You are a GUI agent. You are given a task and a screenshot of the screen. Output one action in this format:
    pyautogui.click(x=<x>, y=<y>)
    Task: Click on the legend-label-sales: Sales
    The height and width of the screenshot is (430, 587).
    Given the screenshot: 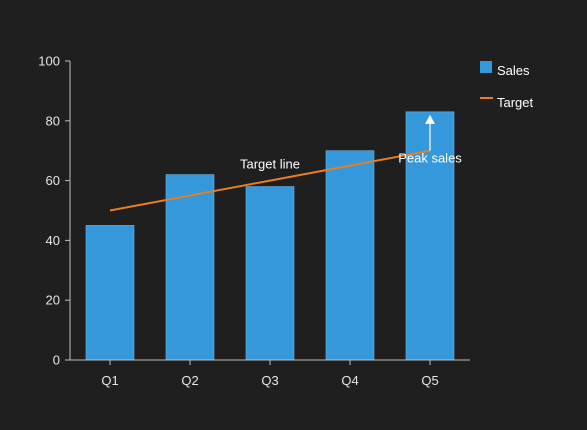 What is the action you would take?
    pyautogui.click(x=513, y=70)
    